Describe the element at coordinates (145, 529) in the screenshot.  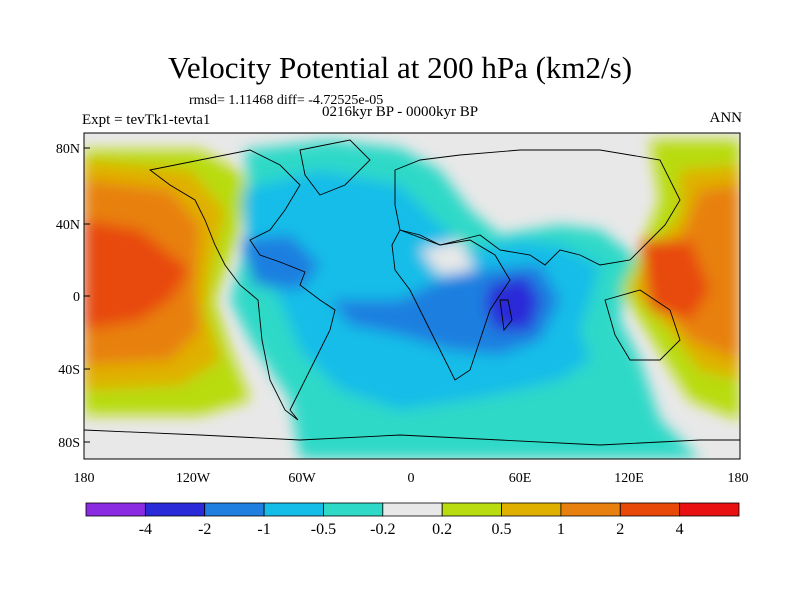
I see `colorbar-label: -4` at that location.